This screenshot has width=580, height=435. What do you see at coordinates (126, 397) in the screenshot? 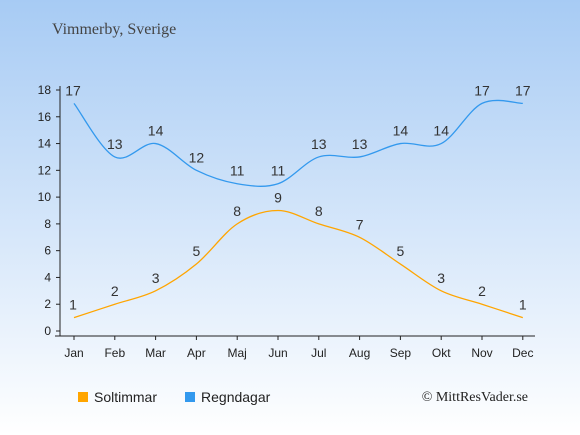
I see `legend-label-sun: Soltimmar` at bounding box center [126, 397].